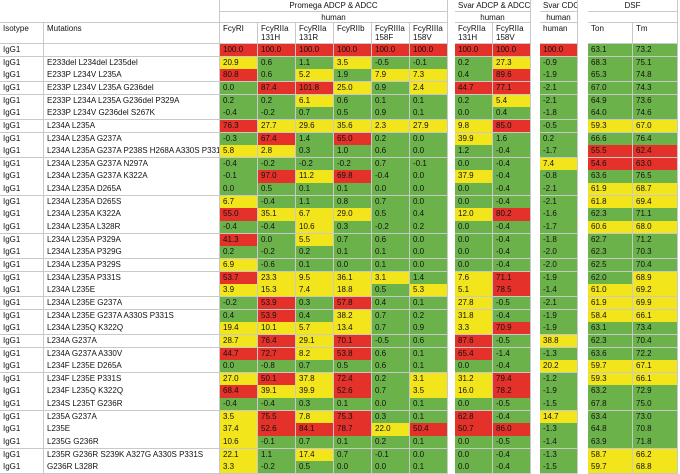  What do you see at coordinates (655, 278) in the screenshot?
I see `value-cell: 68.9` at bounding box center [655, 278].